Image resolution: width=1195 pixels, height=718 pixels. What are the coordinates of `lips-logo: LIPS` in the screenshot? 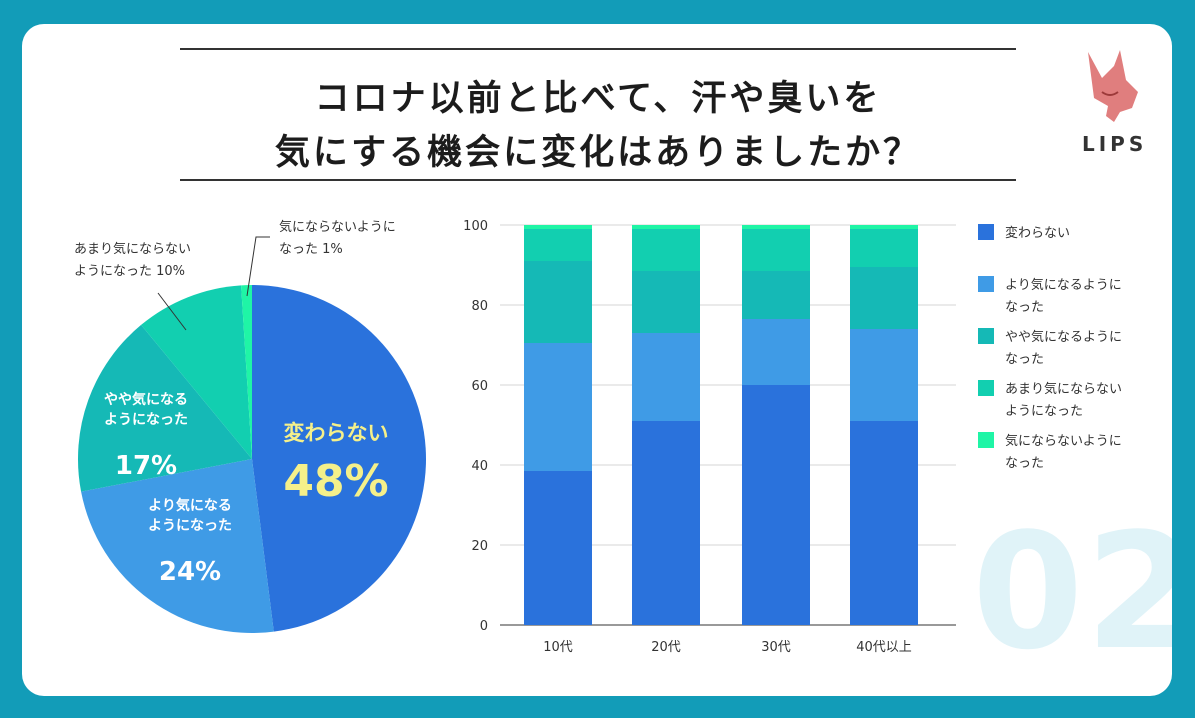 It's located at (1115, 144).